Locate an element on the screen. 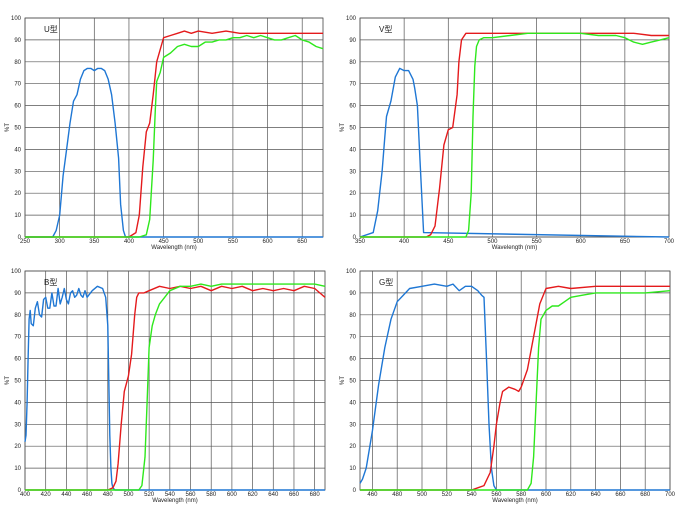  panel-title: U型 is located at coordinates (51, 29).